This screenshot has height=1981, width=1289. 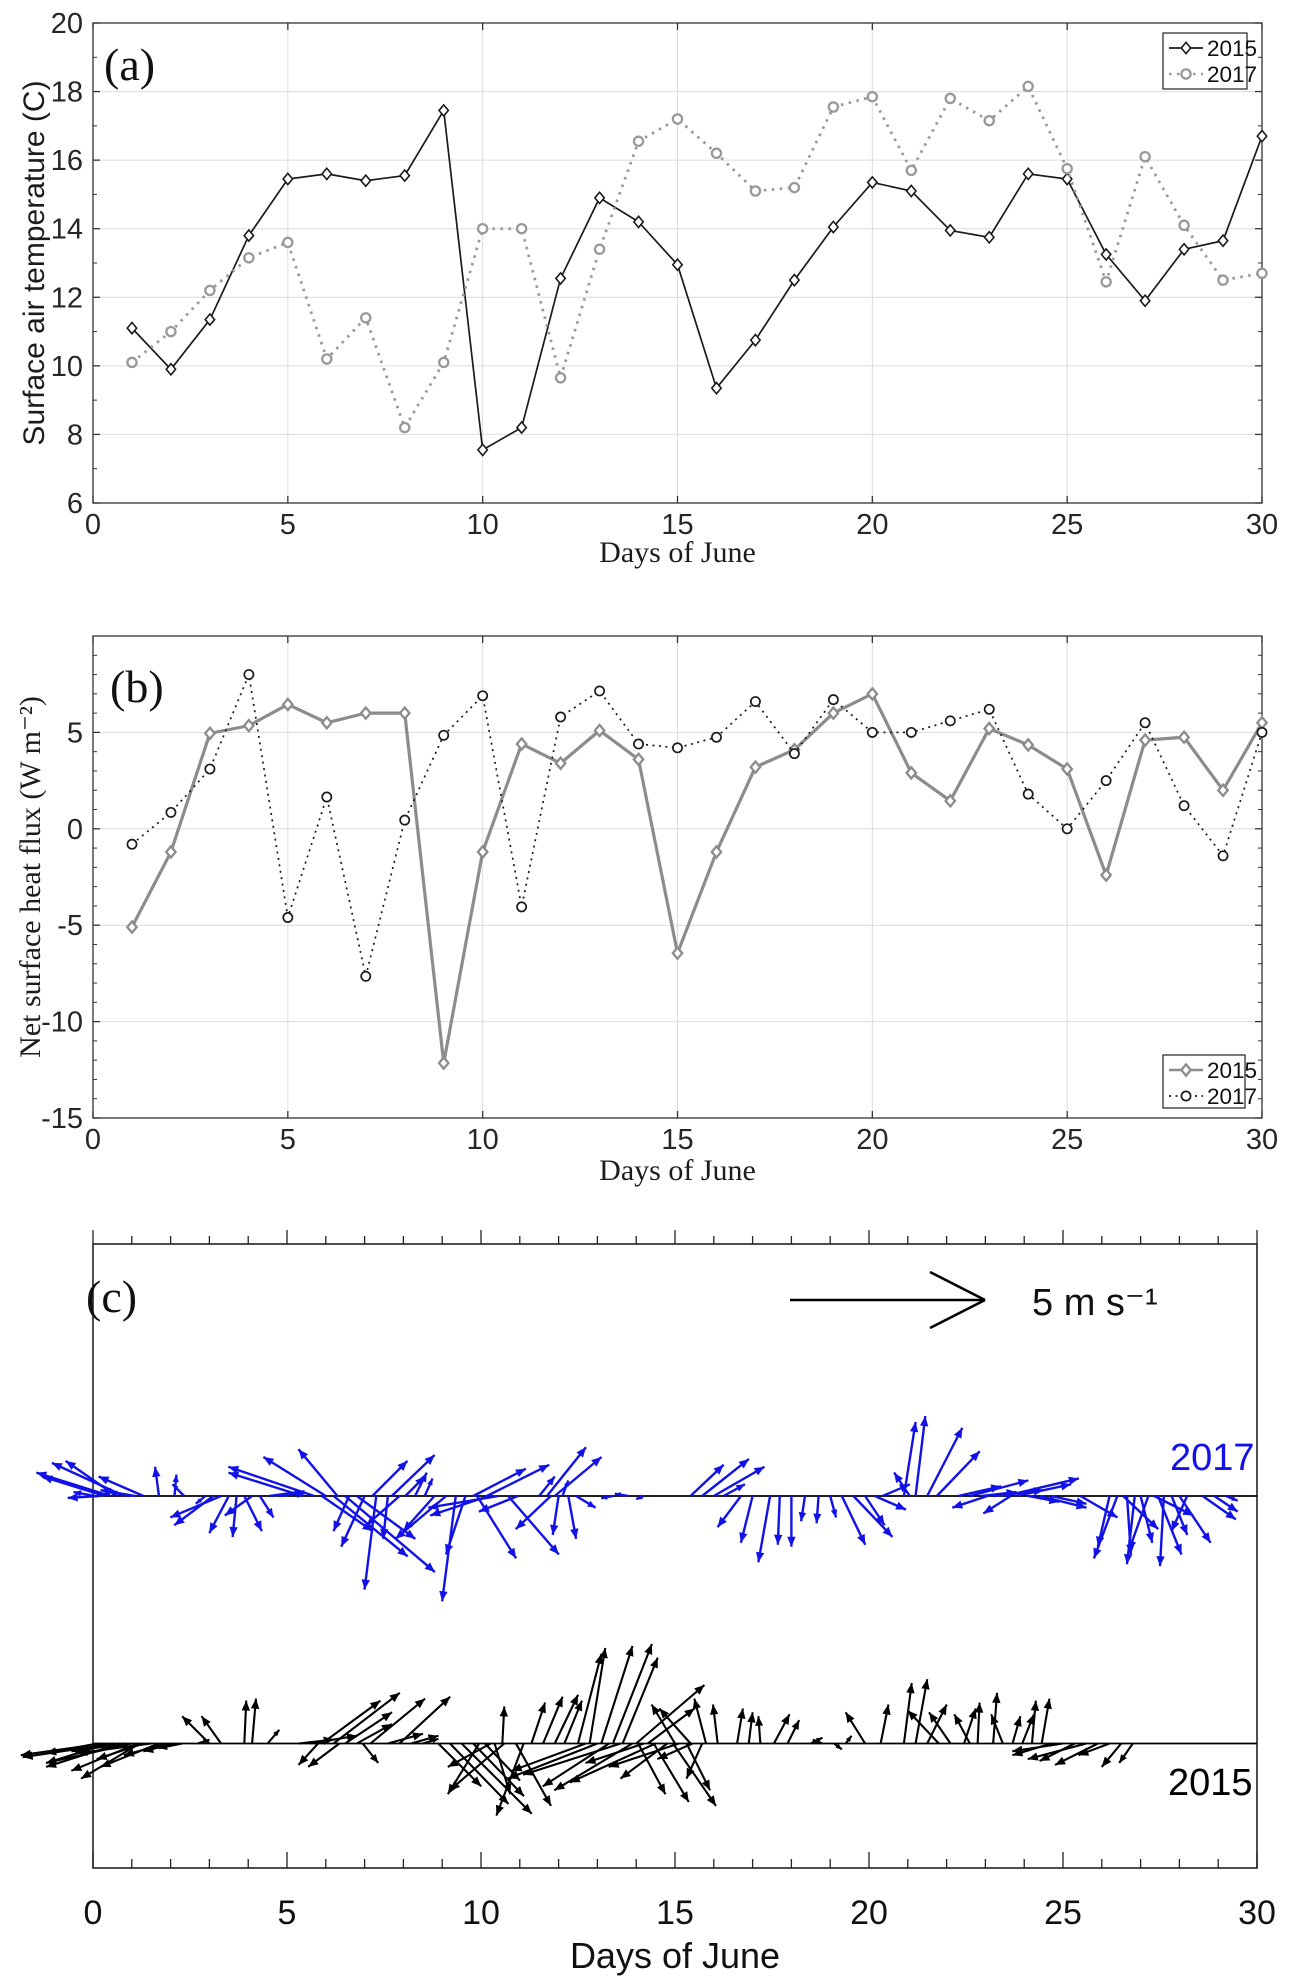 I want to click on x-tick-label-c: 5, so click(x=287, y=1913).